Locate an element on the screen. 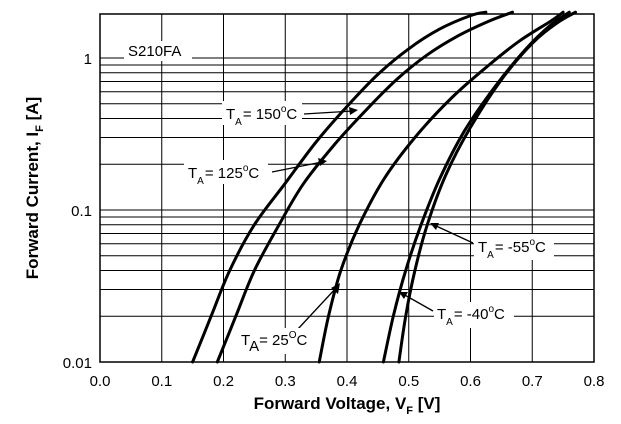  x-axis-title-unit: [V] is located at coordinates (426, 403).